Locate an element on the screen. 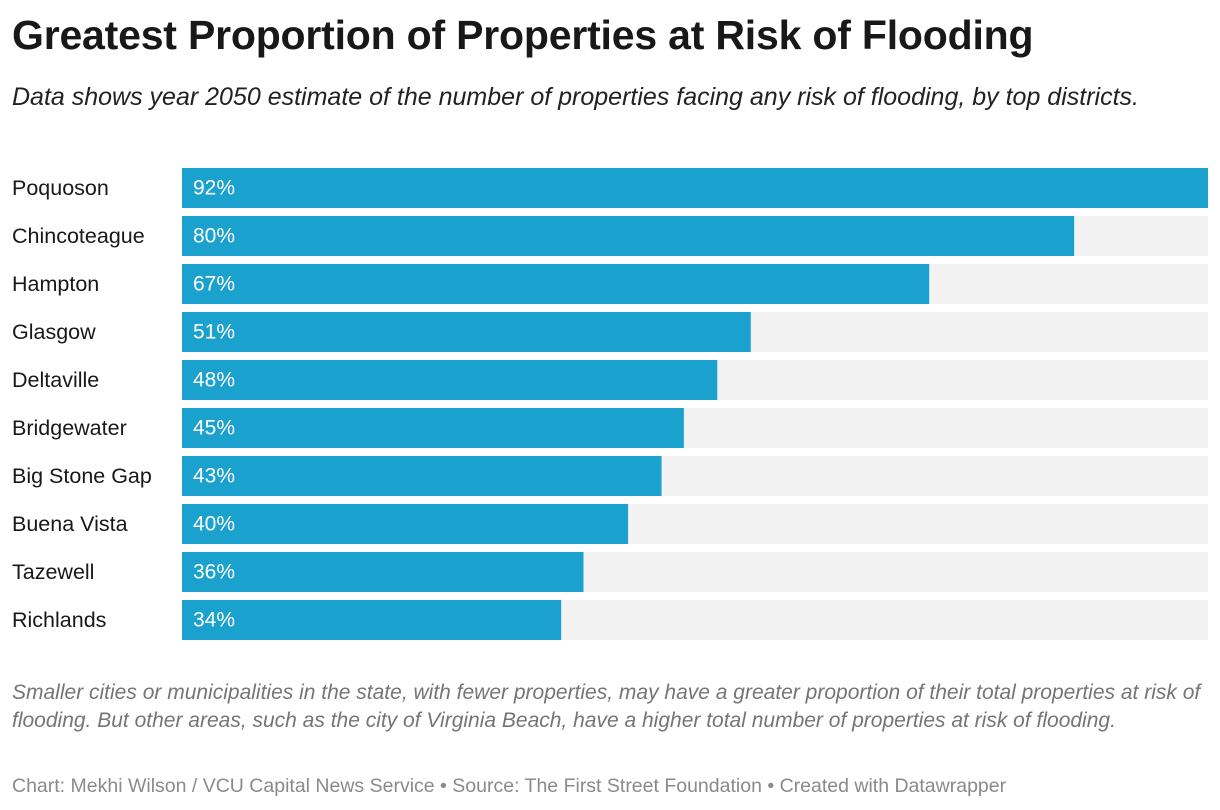  category-label: Glasgow is located at coordinates (54, 332).